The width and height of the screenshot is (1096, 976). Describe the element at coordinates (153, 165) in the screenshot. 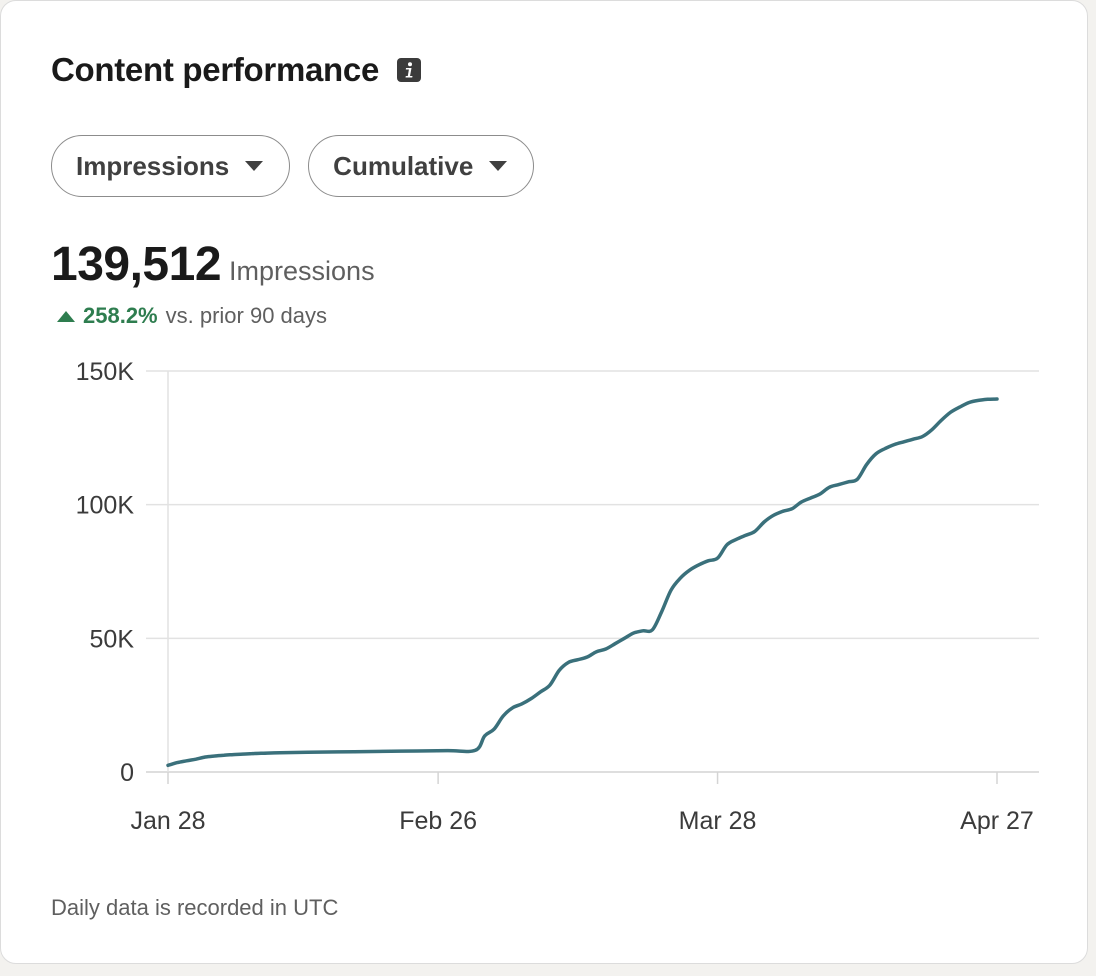

I see `metric-dropdown-label: Impressions` at that location.